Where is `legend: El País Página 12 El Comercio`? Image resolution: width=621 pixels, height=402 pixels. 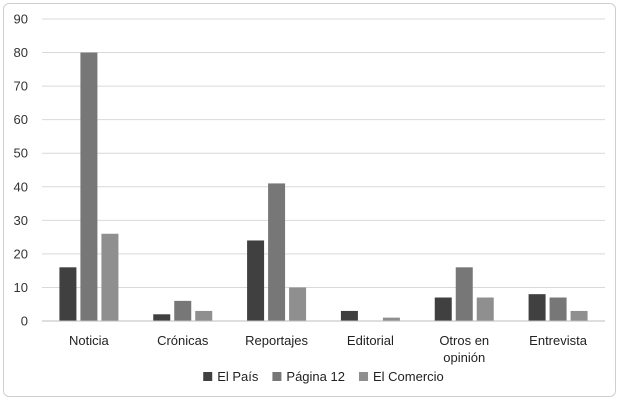
legend: El País Página 12 El Comercio is located at coordinates (323, 376).